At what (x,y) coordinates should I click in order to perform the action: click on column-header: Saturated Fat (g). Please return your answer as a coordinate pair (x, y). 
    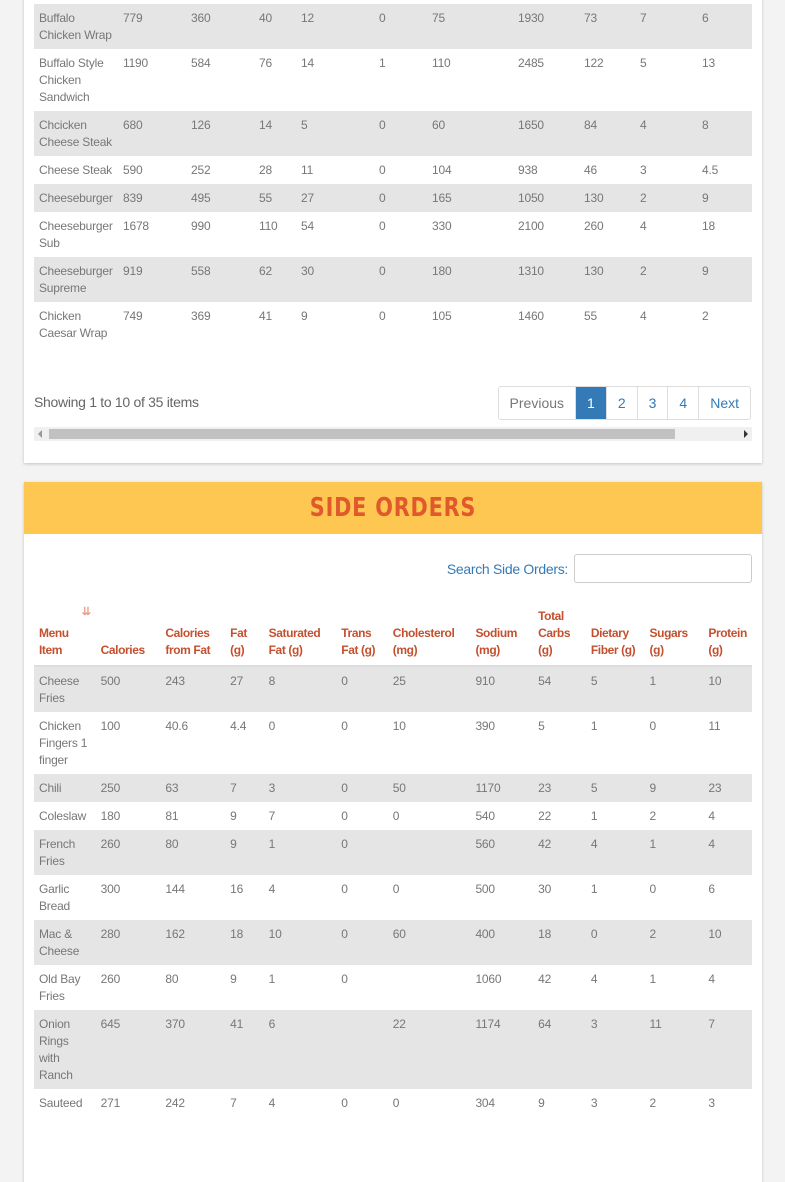
    Looking at the image, I should click on (300, 632).